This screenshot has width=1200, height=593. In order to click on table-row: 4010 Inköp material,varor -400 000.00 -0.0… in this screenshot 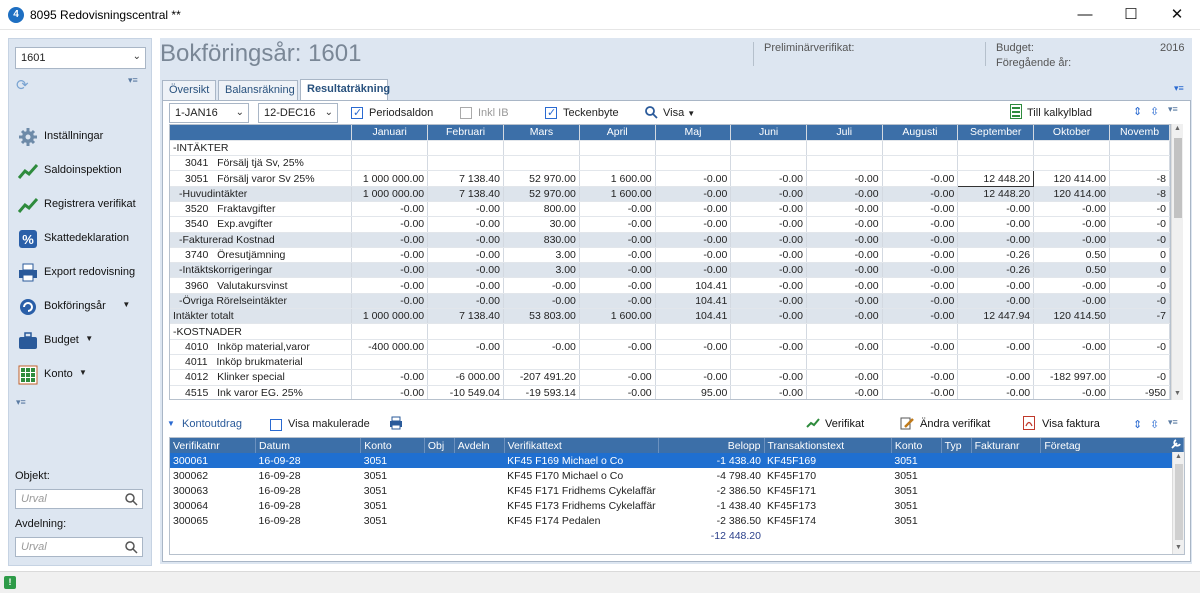, I will do `click(670, 347)`.